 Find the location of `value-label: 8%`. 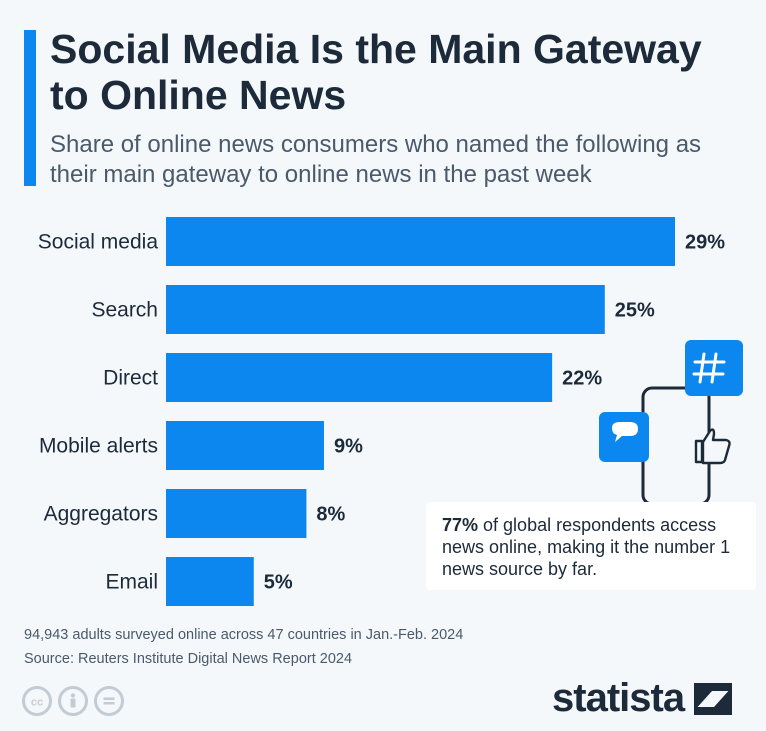

value-label: 8% is located at coordinates (330, 515).